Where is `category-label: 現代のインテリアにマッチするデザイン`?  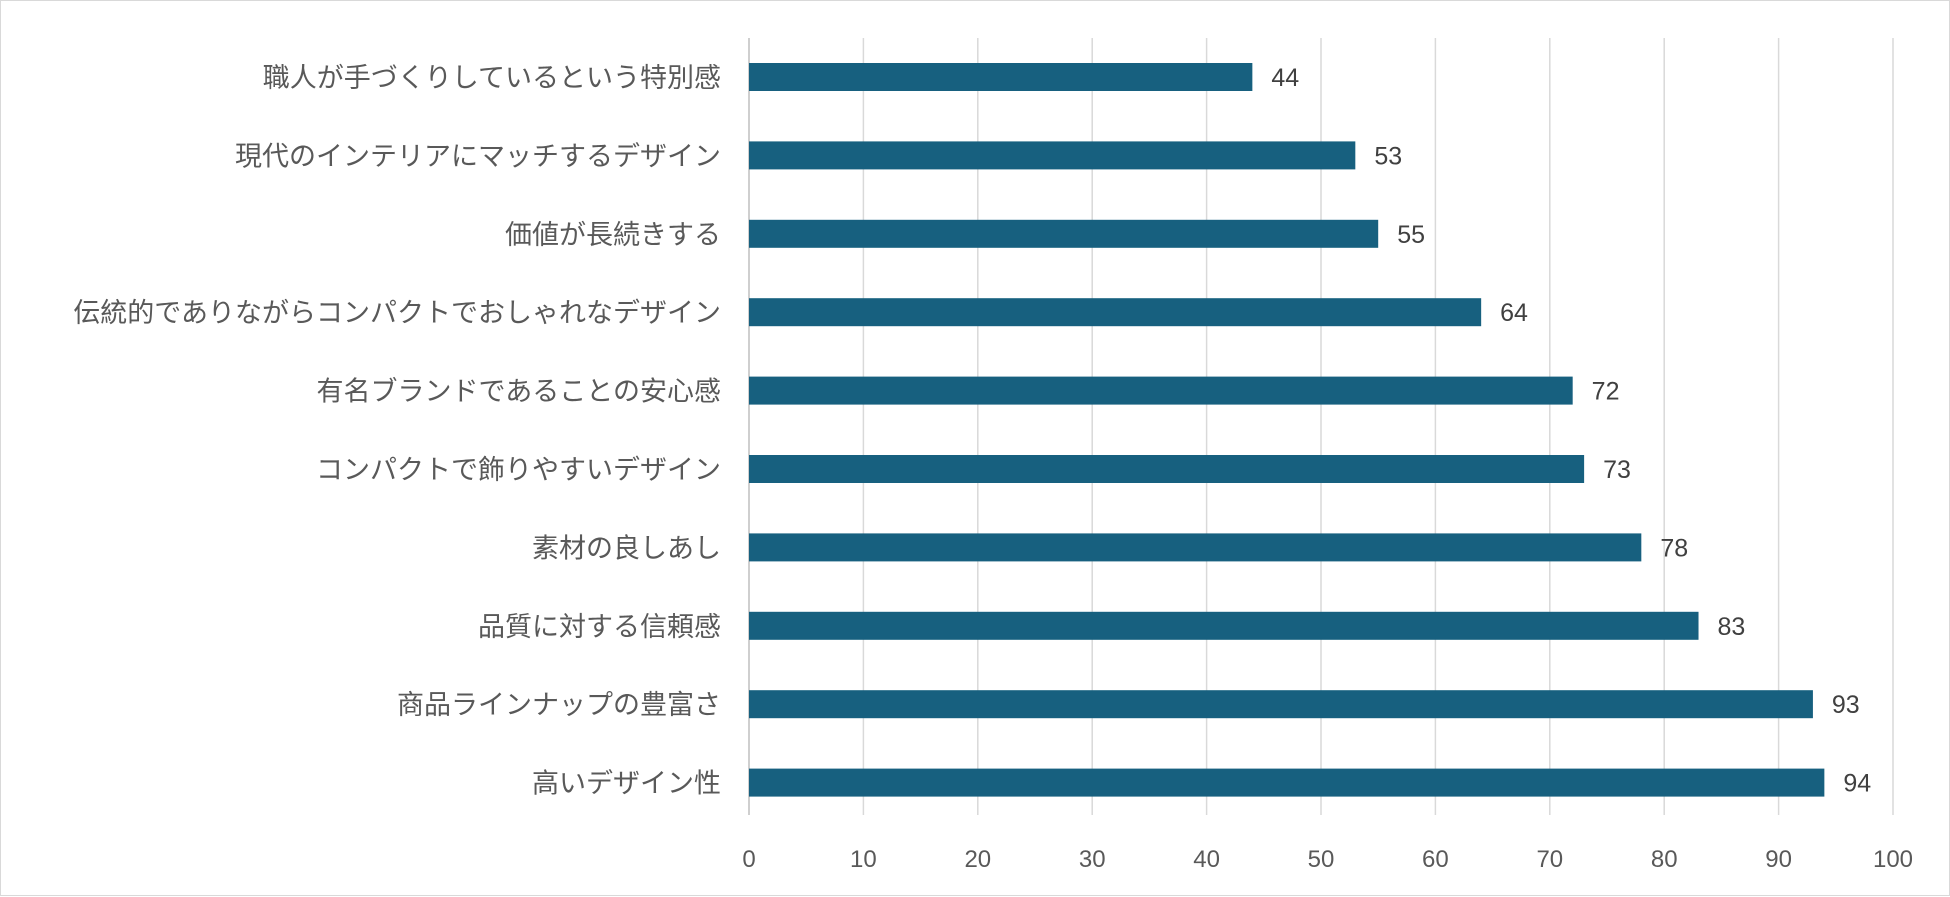
category-label: 現代のインテリアにマッチするデザイン is located at coordinates (478, 156).